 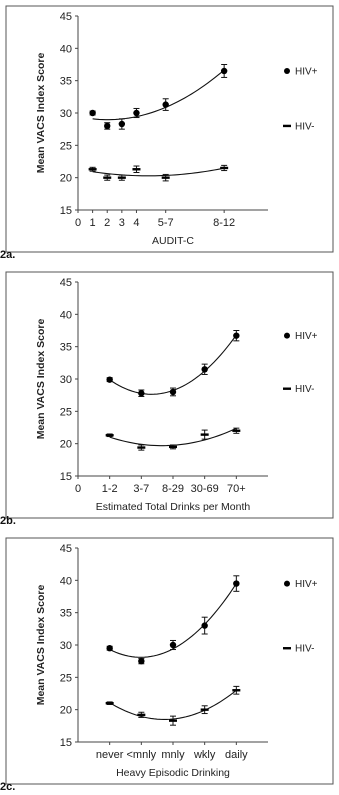 What do you see at coordinates (41, 113) in the screenshot?
I see `chart-2a-y-axis-title: Mean VACS Index Score` at bounding box center [41, 113].